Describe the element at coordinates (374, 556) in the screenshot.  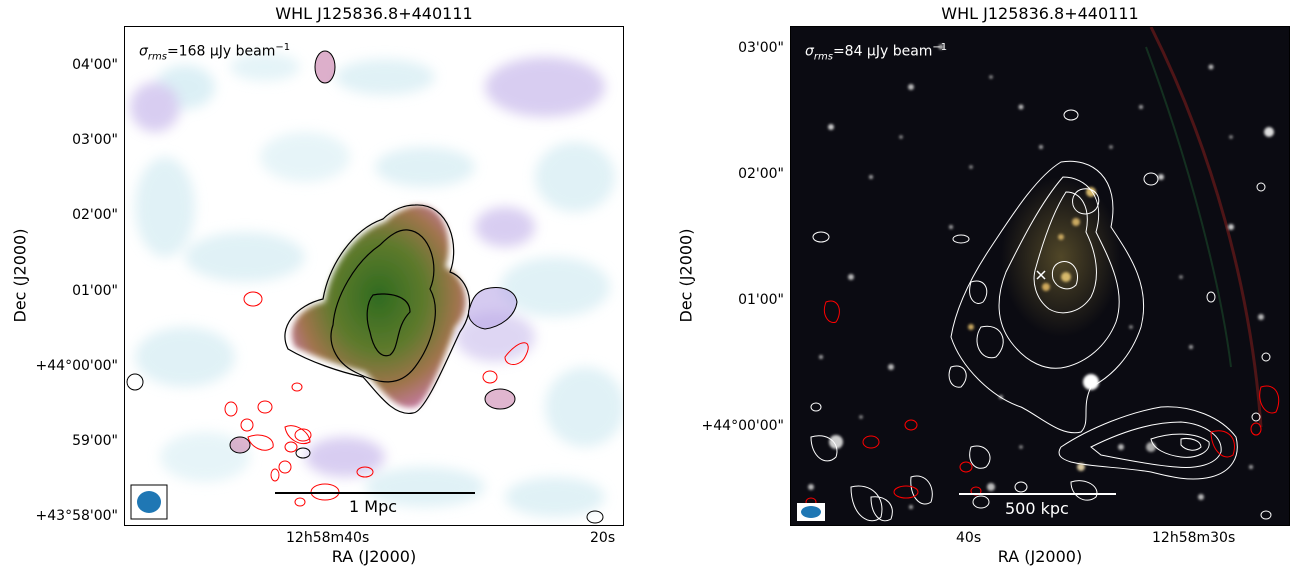
I see `left-xlabel: RA (J2000)` at that location.